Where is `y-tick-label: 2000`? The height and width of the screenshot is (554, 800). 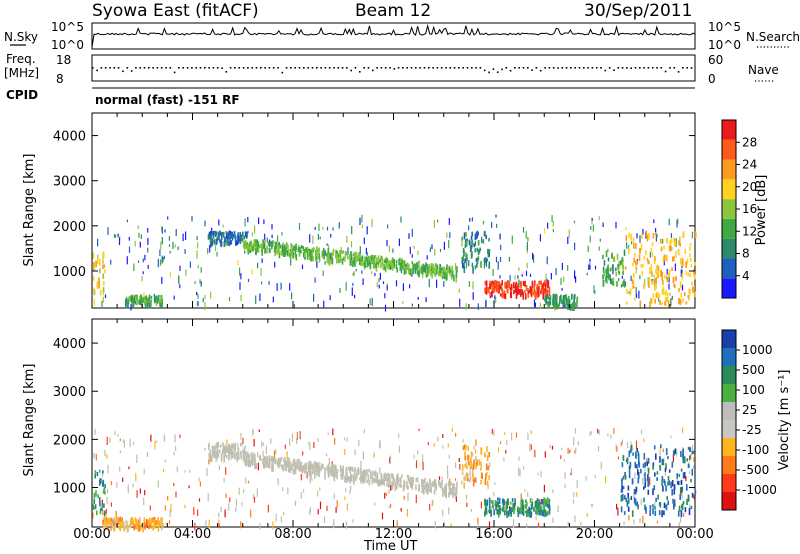 y-tick-label: 2000 is located at coordinates (69, 227).